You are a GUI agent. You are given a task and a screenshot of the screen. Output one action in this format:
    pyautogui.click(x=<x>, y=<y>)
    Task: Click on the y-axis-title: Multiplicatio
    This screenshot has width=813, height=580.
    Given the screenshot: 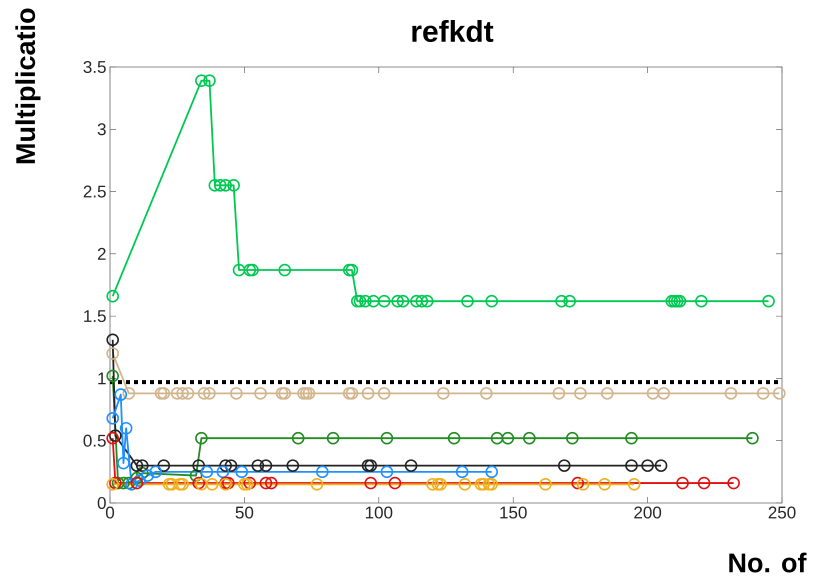 What is the action you would take?
    pyautogui.click(x=27, y=86)
    